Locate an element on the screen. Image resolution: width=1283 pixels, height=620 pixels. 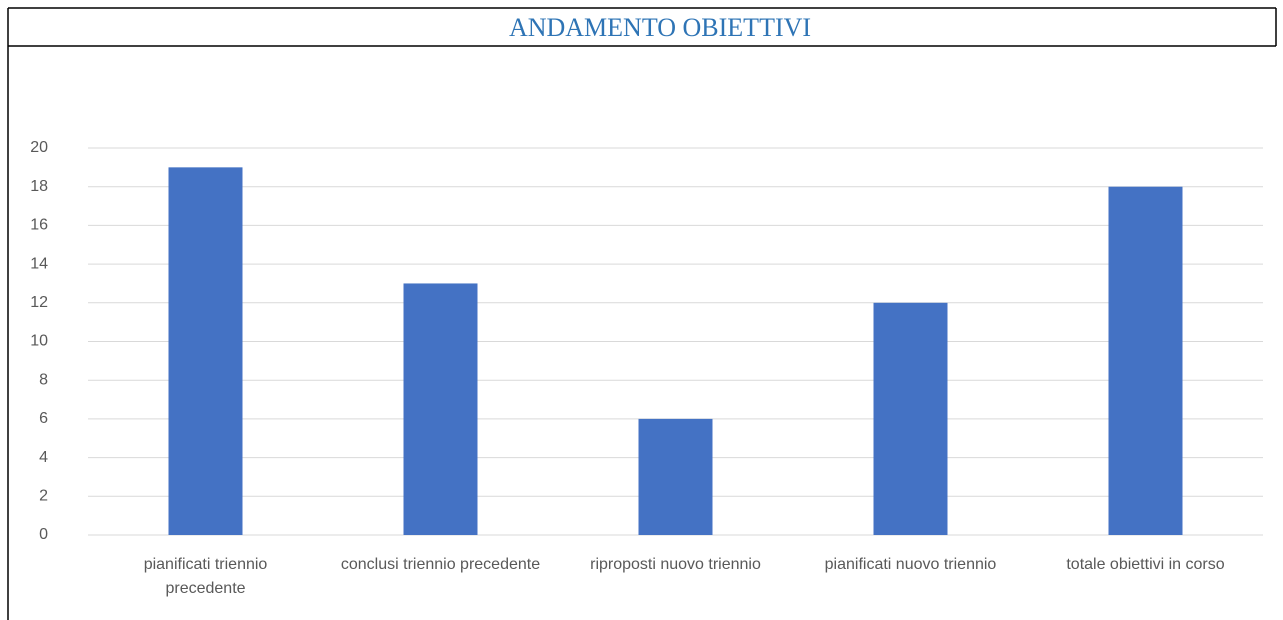
y-tick-label: 6 is located at coordinates (43, 418).